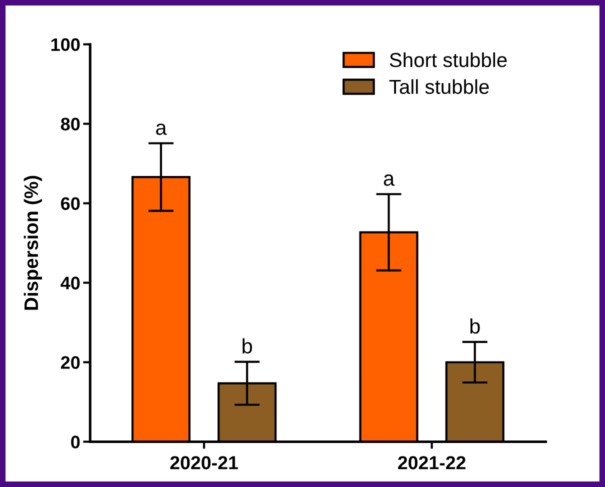 The height and width of the screenshot is (487, 605). Describe the element at coordinates (448, 60) in the screenshot. I see `legend-label: Short stubble` at that location.